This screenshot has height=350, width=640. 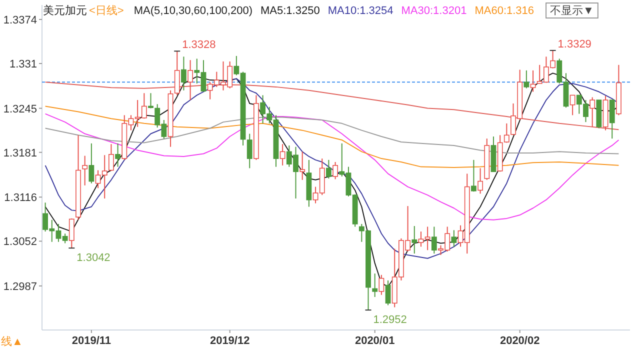 What do you see at coordinates (20, 286) in the screenshot?
I see `y-tick-label: 1.2987` at bounding box center [20, 286].